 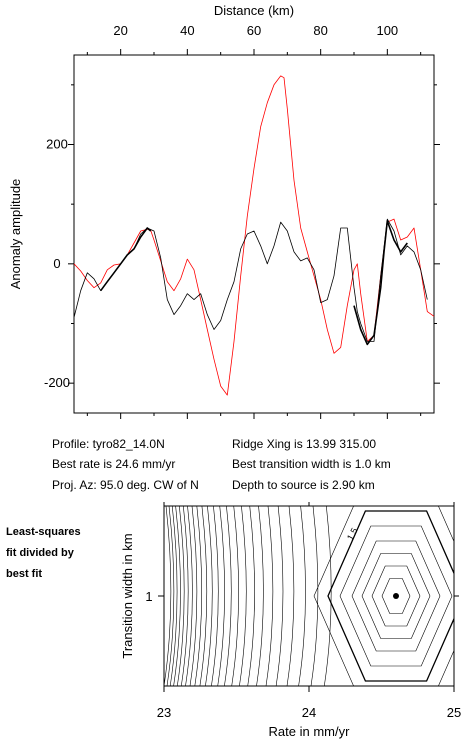 What do you see at coordinates (309, 712) in the screenshot?
I see `rate-tick-label: 24` at bounding box center [309, 712].